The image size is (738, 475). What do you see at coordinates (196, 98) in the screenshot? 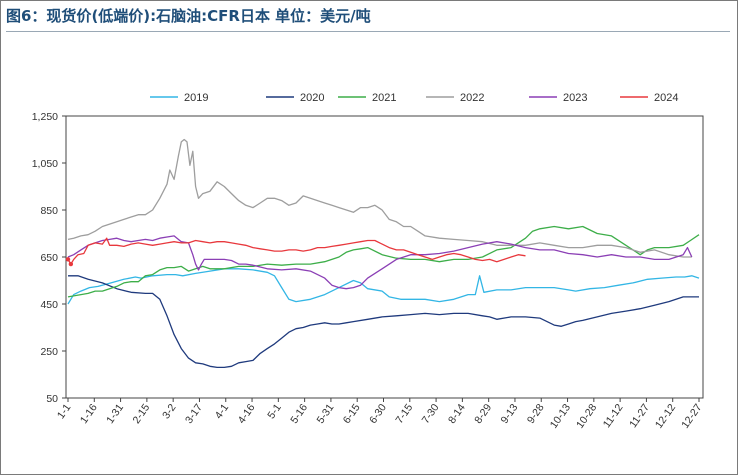
I see `legend-label-2019: 2019` at bounding box center [196, 98].